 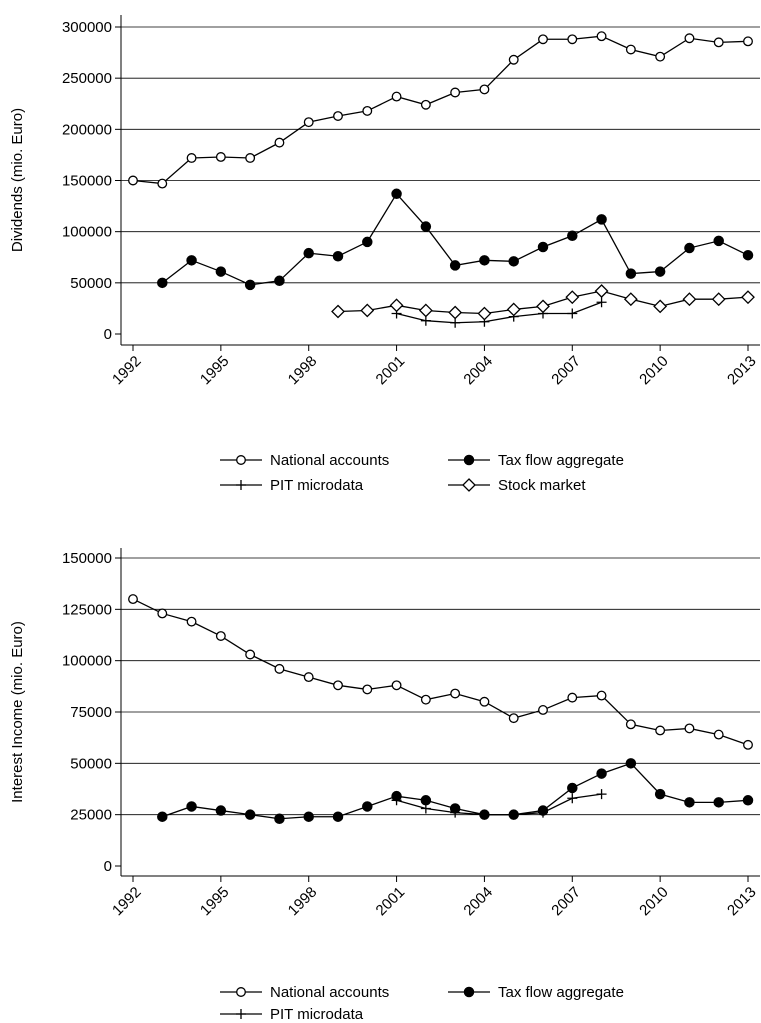 I want to click on y-tick-label: 50000, so click(x=91, y=283).